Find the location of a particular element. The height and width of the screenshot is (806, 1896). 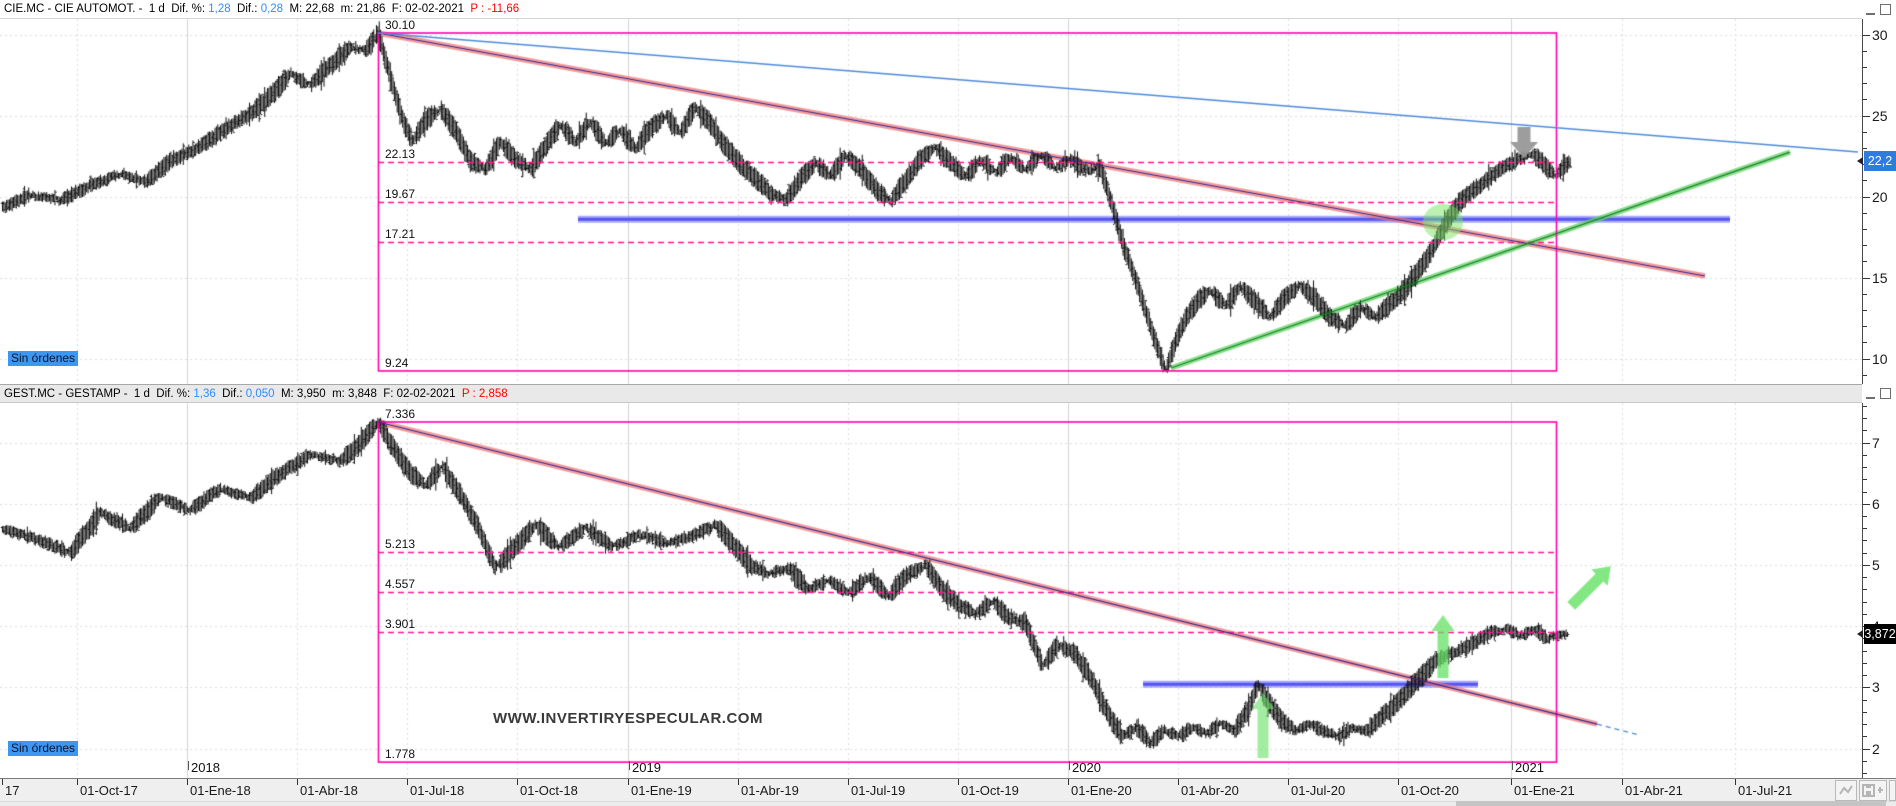

date-tick-label: 01-Oct-17 is located at coordinates (109, 790).